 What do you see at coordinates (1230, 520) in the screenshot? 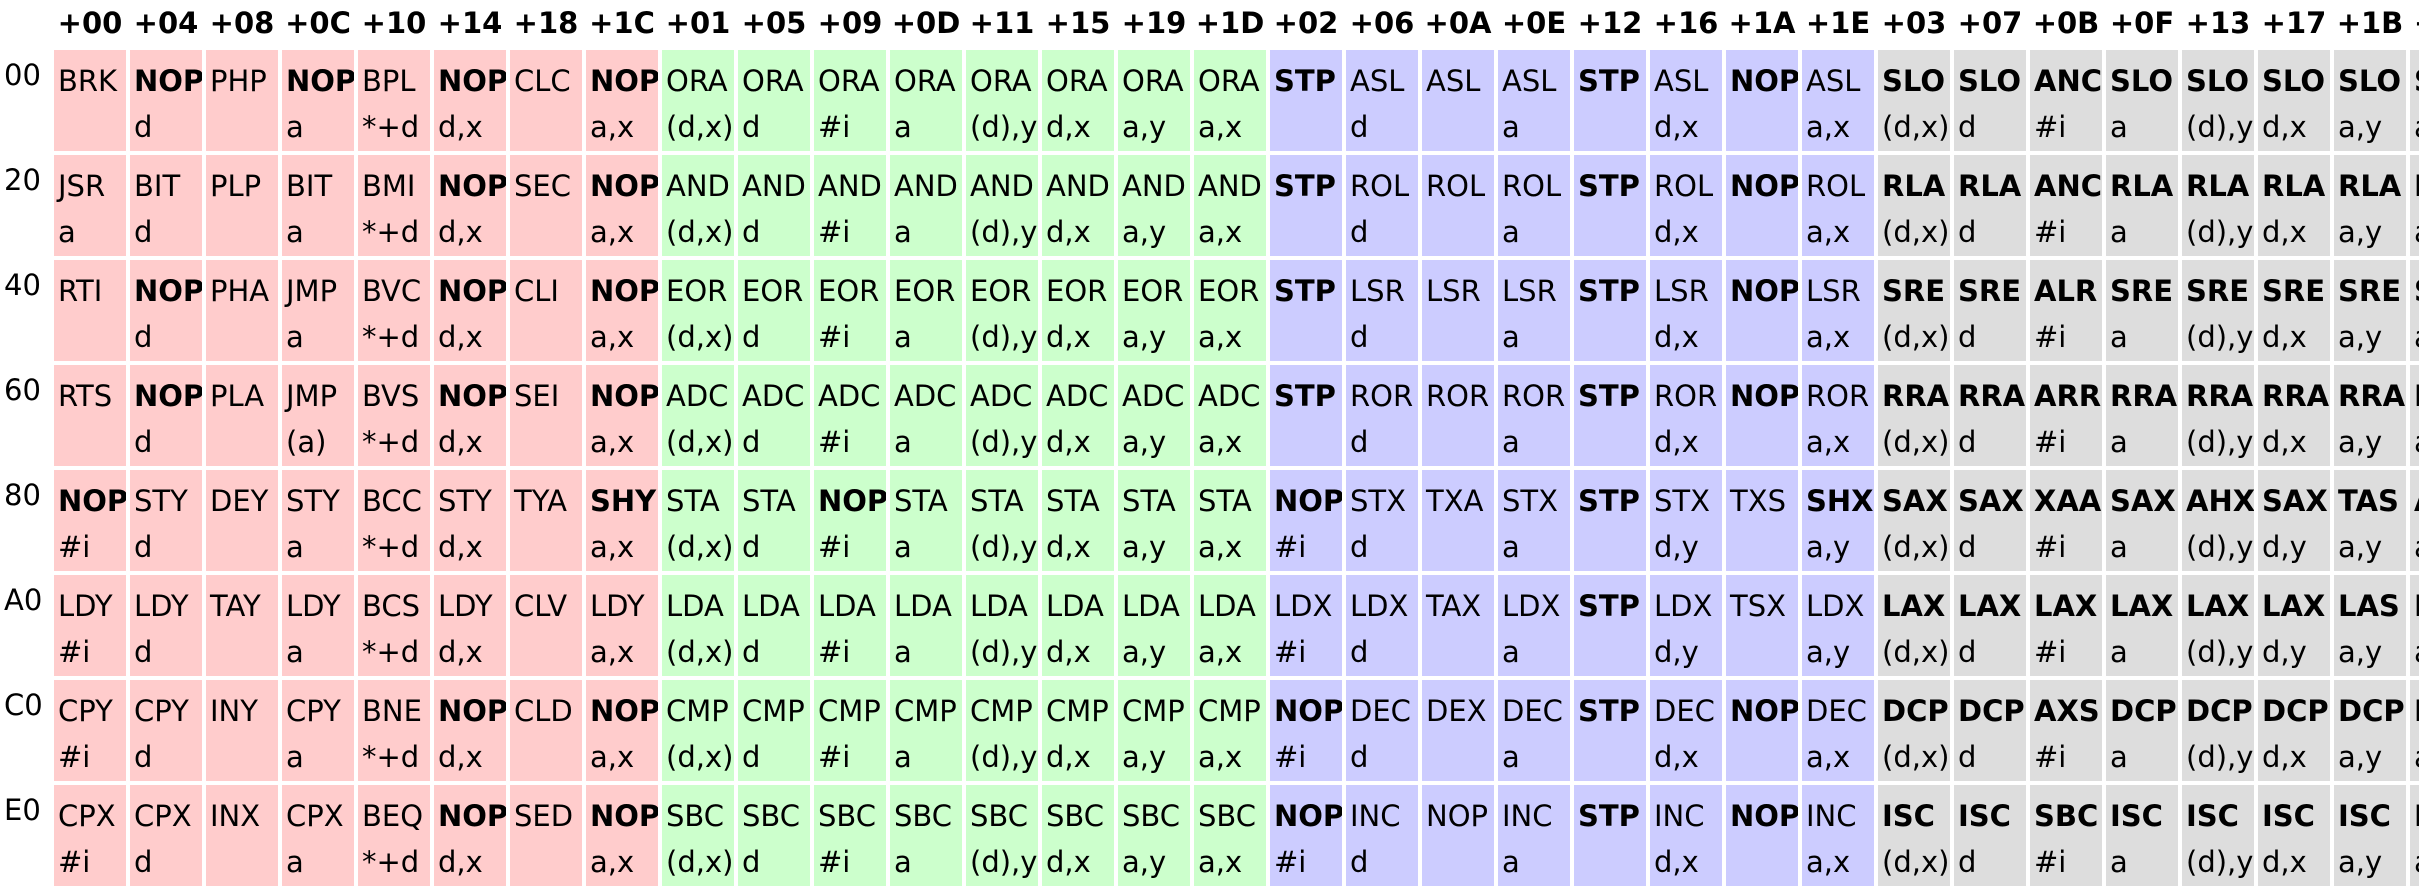
I see `opcode-cell: STA a,x` at bounding box center [1230, 520].